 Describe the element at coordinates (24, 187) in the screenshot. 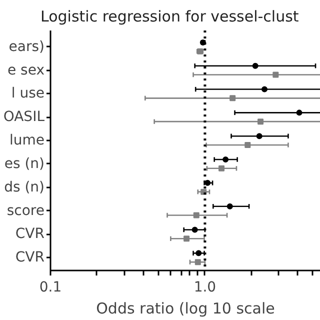

I see `y-tick-label: ds (n)` at that location.